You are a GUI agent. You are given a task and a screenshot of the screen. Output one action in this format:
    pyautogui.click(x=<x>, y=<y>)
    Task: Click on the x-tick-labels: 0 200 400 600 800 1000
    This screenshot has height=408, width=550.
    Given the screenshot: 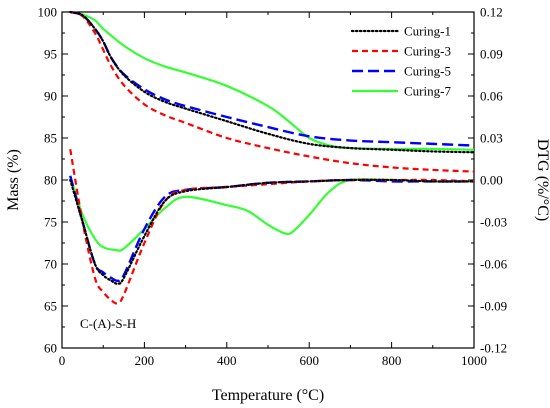 What is the action you would take?
    pyautogui.click(x=273, y=360)
    